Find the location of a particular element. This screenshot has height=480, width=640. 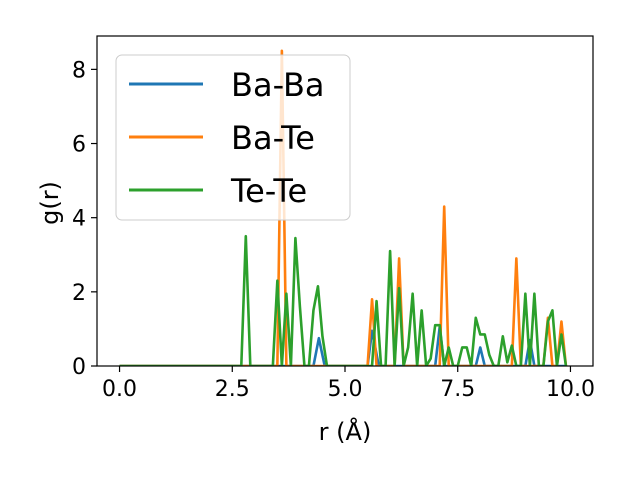

y-tick-label: 0 is located at coordinates (79, 367).